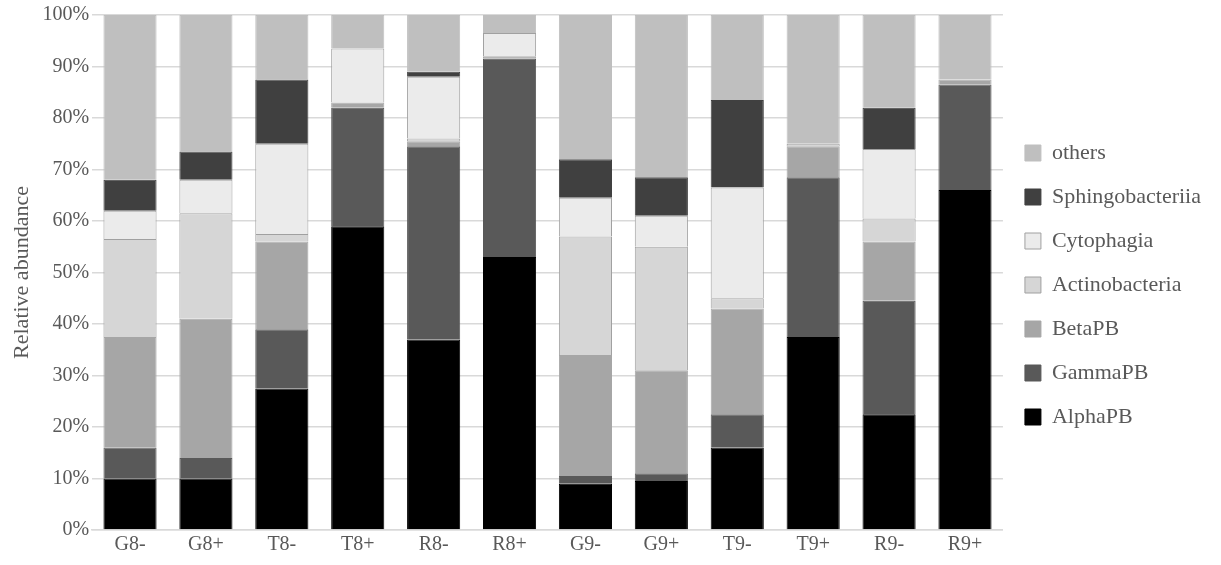 This screenshot has width=1221, height=565. What do you see at coordinates (71, 64) in the screenshot?
I see `y-tick-label: 90%` at bounding box center [71, 64].